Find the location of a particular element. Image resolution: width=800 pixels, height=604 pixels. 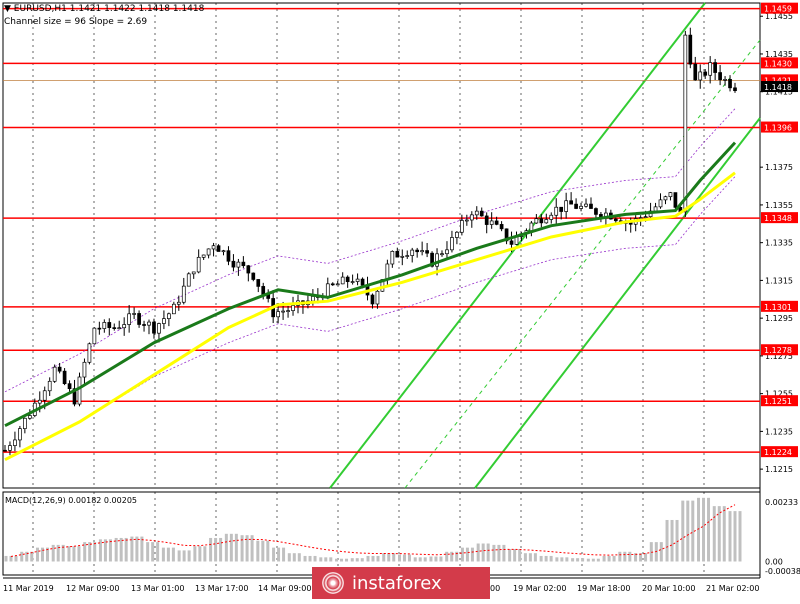

level-price-tag-label: 1.1224 is located at coordinates (778, 452).